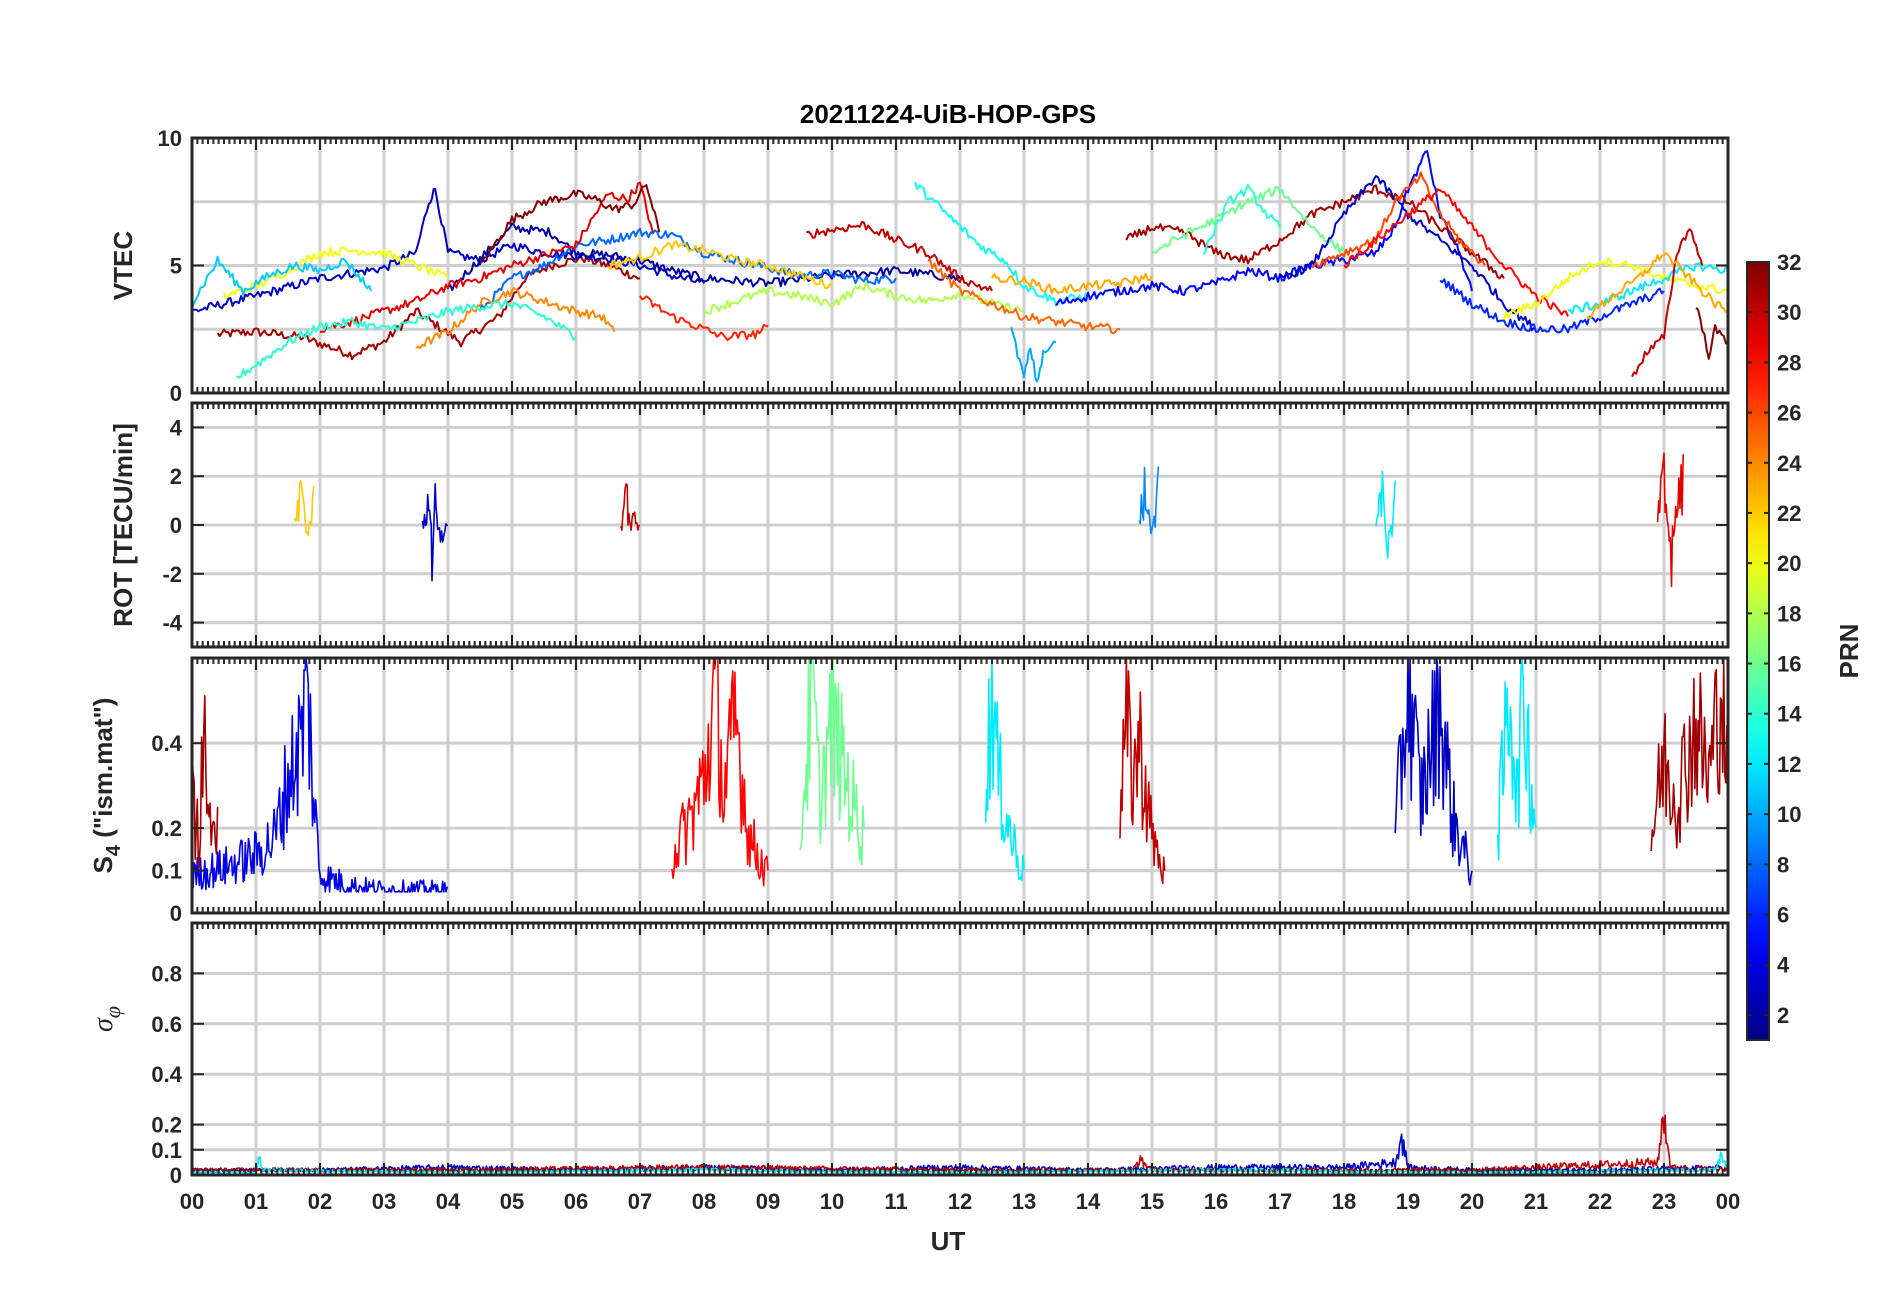  I want to click on x-tick-label: 05, so click(512, 1201).